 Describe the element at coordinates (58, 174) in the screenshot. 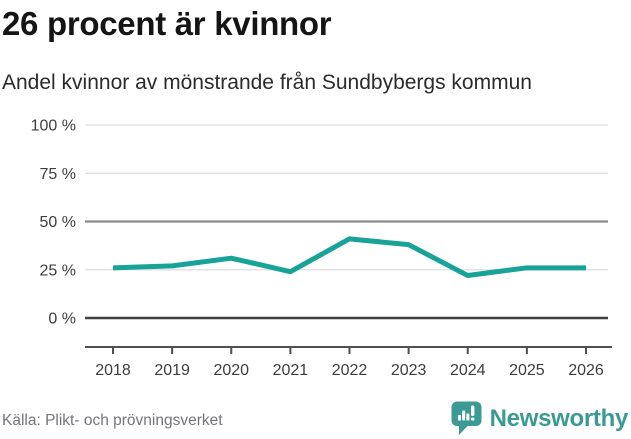

I see `y-tick-label: 75 %` at that location.